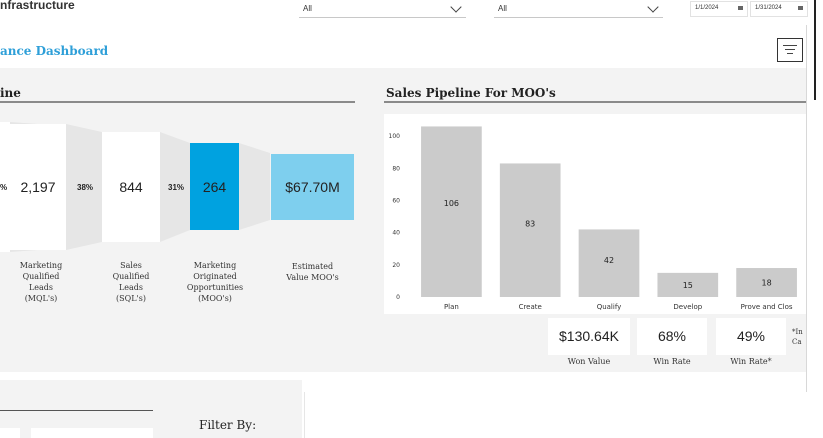  I want to click on funnel-value-sql: 844, so click(131, 187).